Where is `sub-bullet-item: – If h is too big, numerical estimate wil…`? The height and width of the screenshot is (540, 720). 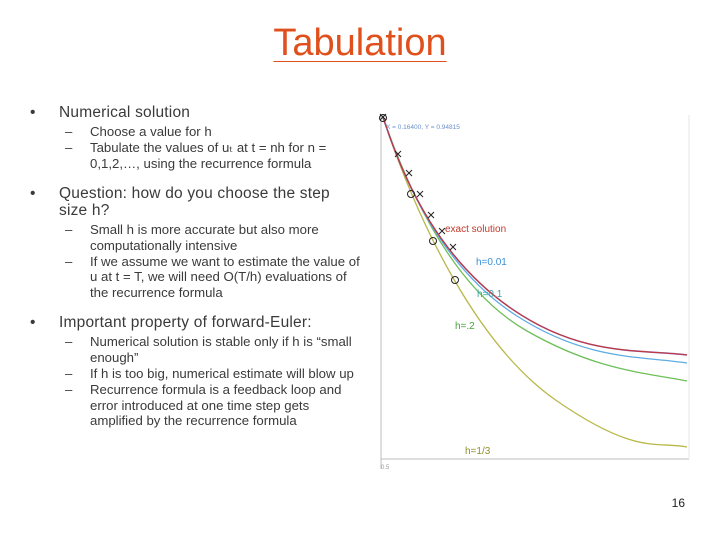 sub-bullet-item: – If h is too big, numerical estimate wil… is located at coordinates (209, 374).